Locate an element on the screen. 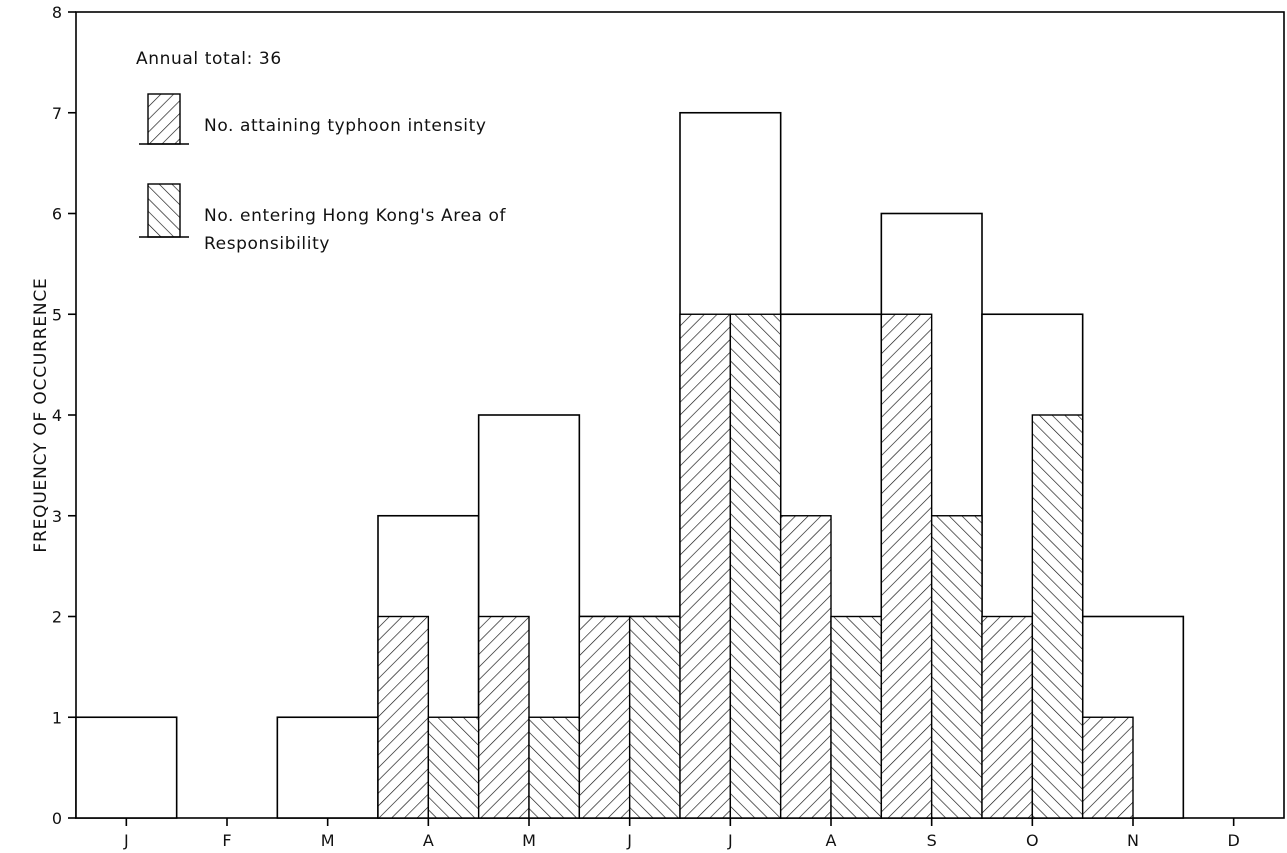 The image size is (1287, 853). x-tick-label-1: F is located at coordinates (226, 840).